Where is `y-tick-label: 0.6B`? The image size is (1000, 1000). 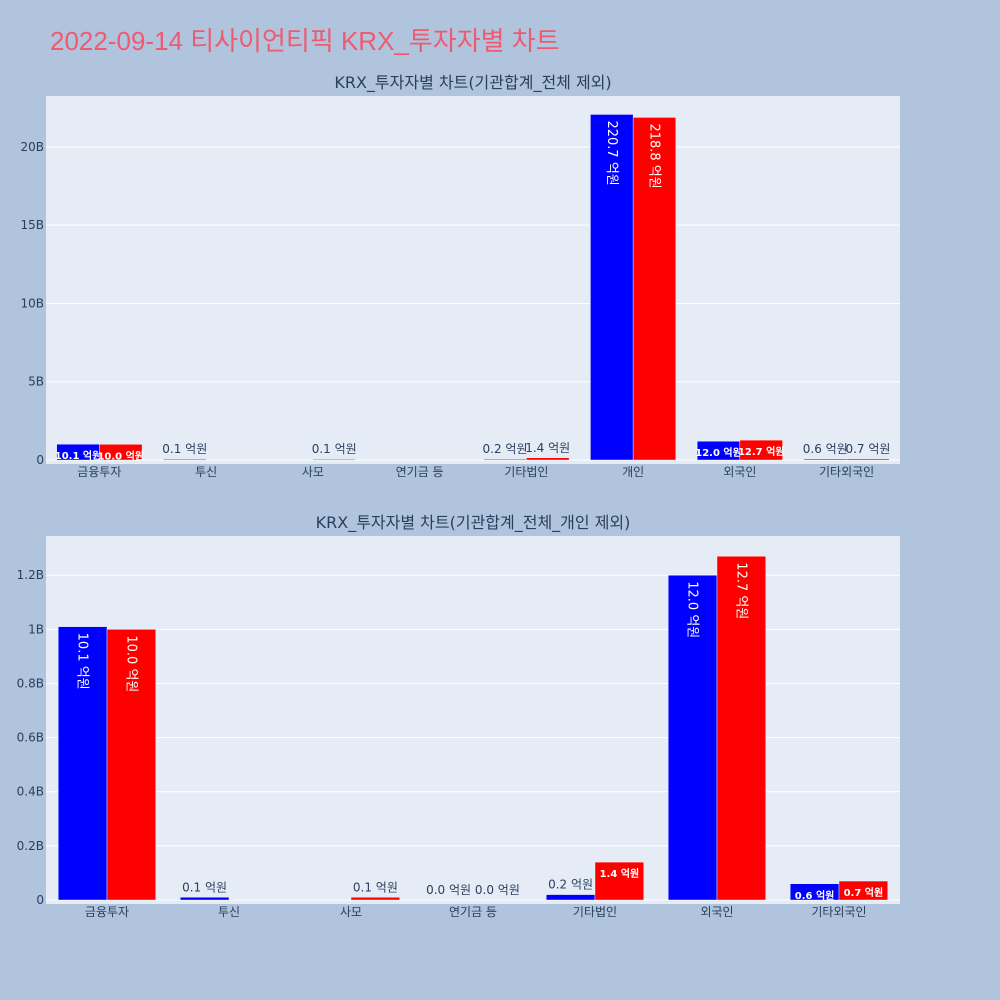
y-tick-label: 0.6B is located at coordinates (30, 738).